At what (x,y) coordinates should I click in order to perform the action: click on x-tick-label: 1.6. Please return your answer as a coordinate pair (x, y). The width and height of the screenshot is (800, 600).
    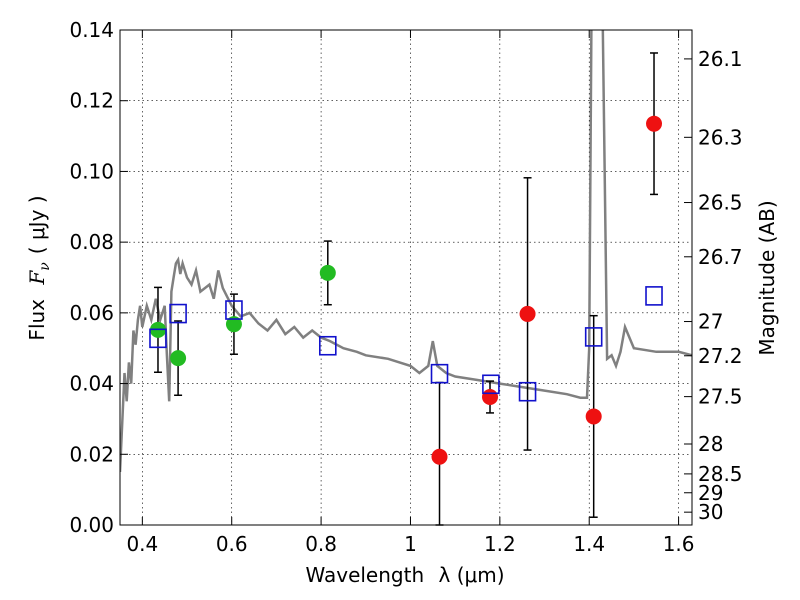
    Looking at the image, I should click on (679, 544).